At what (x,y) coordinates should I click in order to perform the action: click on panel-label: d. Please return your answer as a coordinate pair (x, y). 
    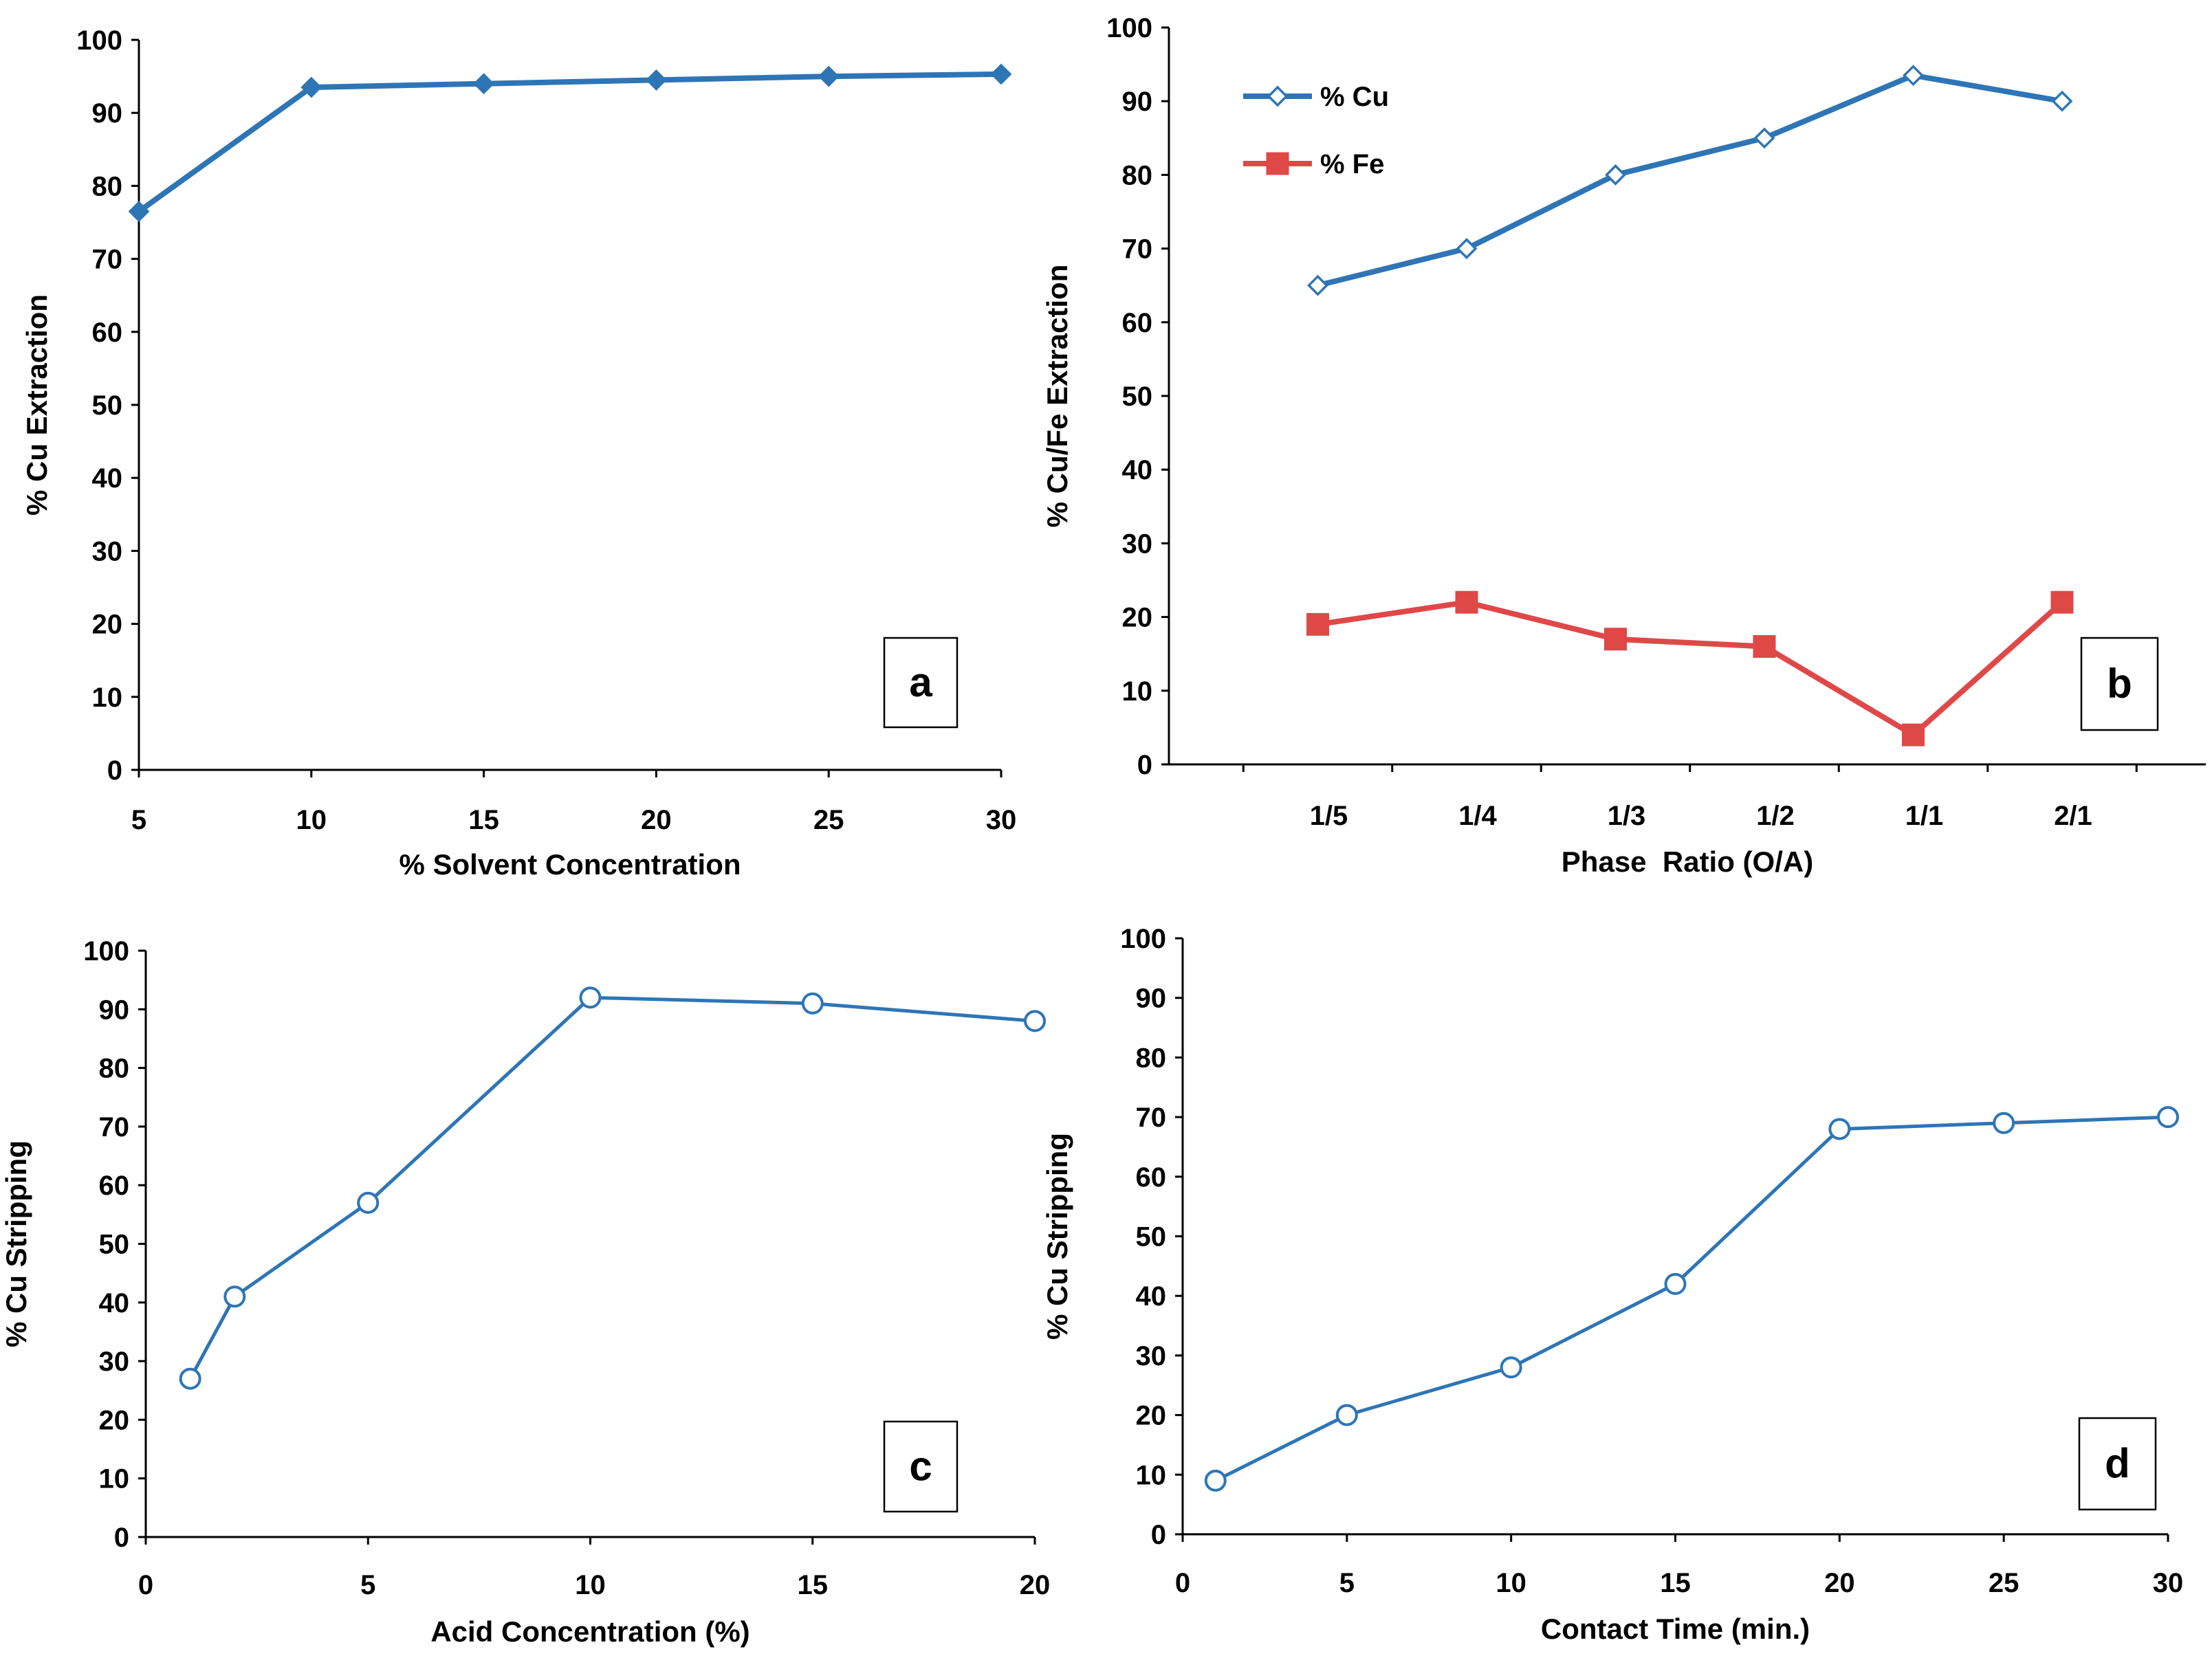
    Looking at the image, I should click on (2117, 1464).